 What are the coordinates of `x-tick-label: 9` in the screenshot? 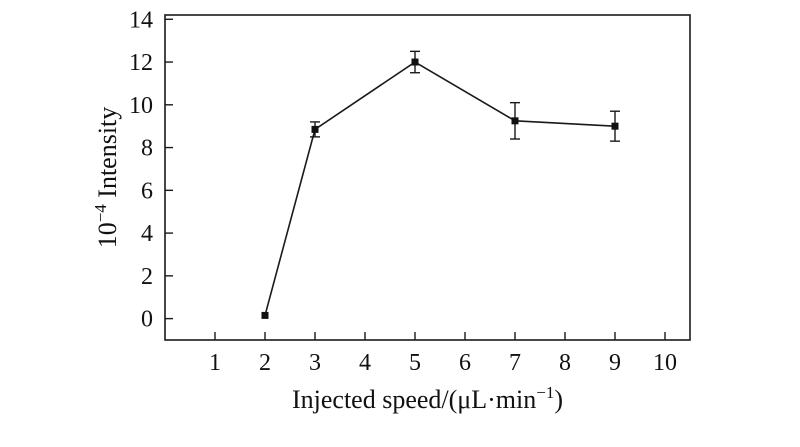 It's located at (615, 363).